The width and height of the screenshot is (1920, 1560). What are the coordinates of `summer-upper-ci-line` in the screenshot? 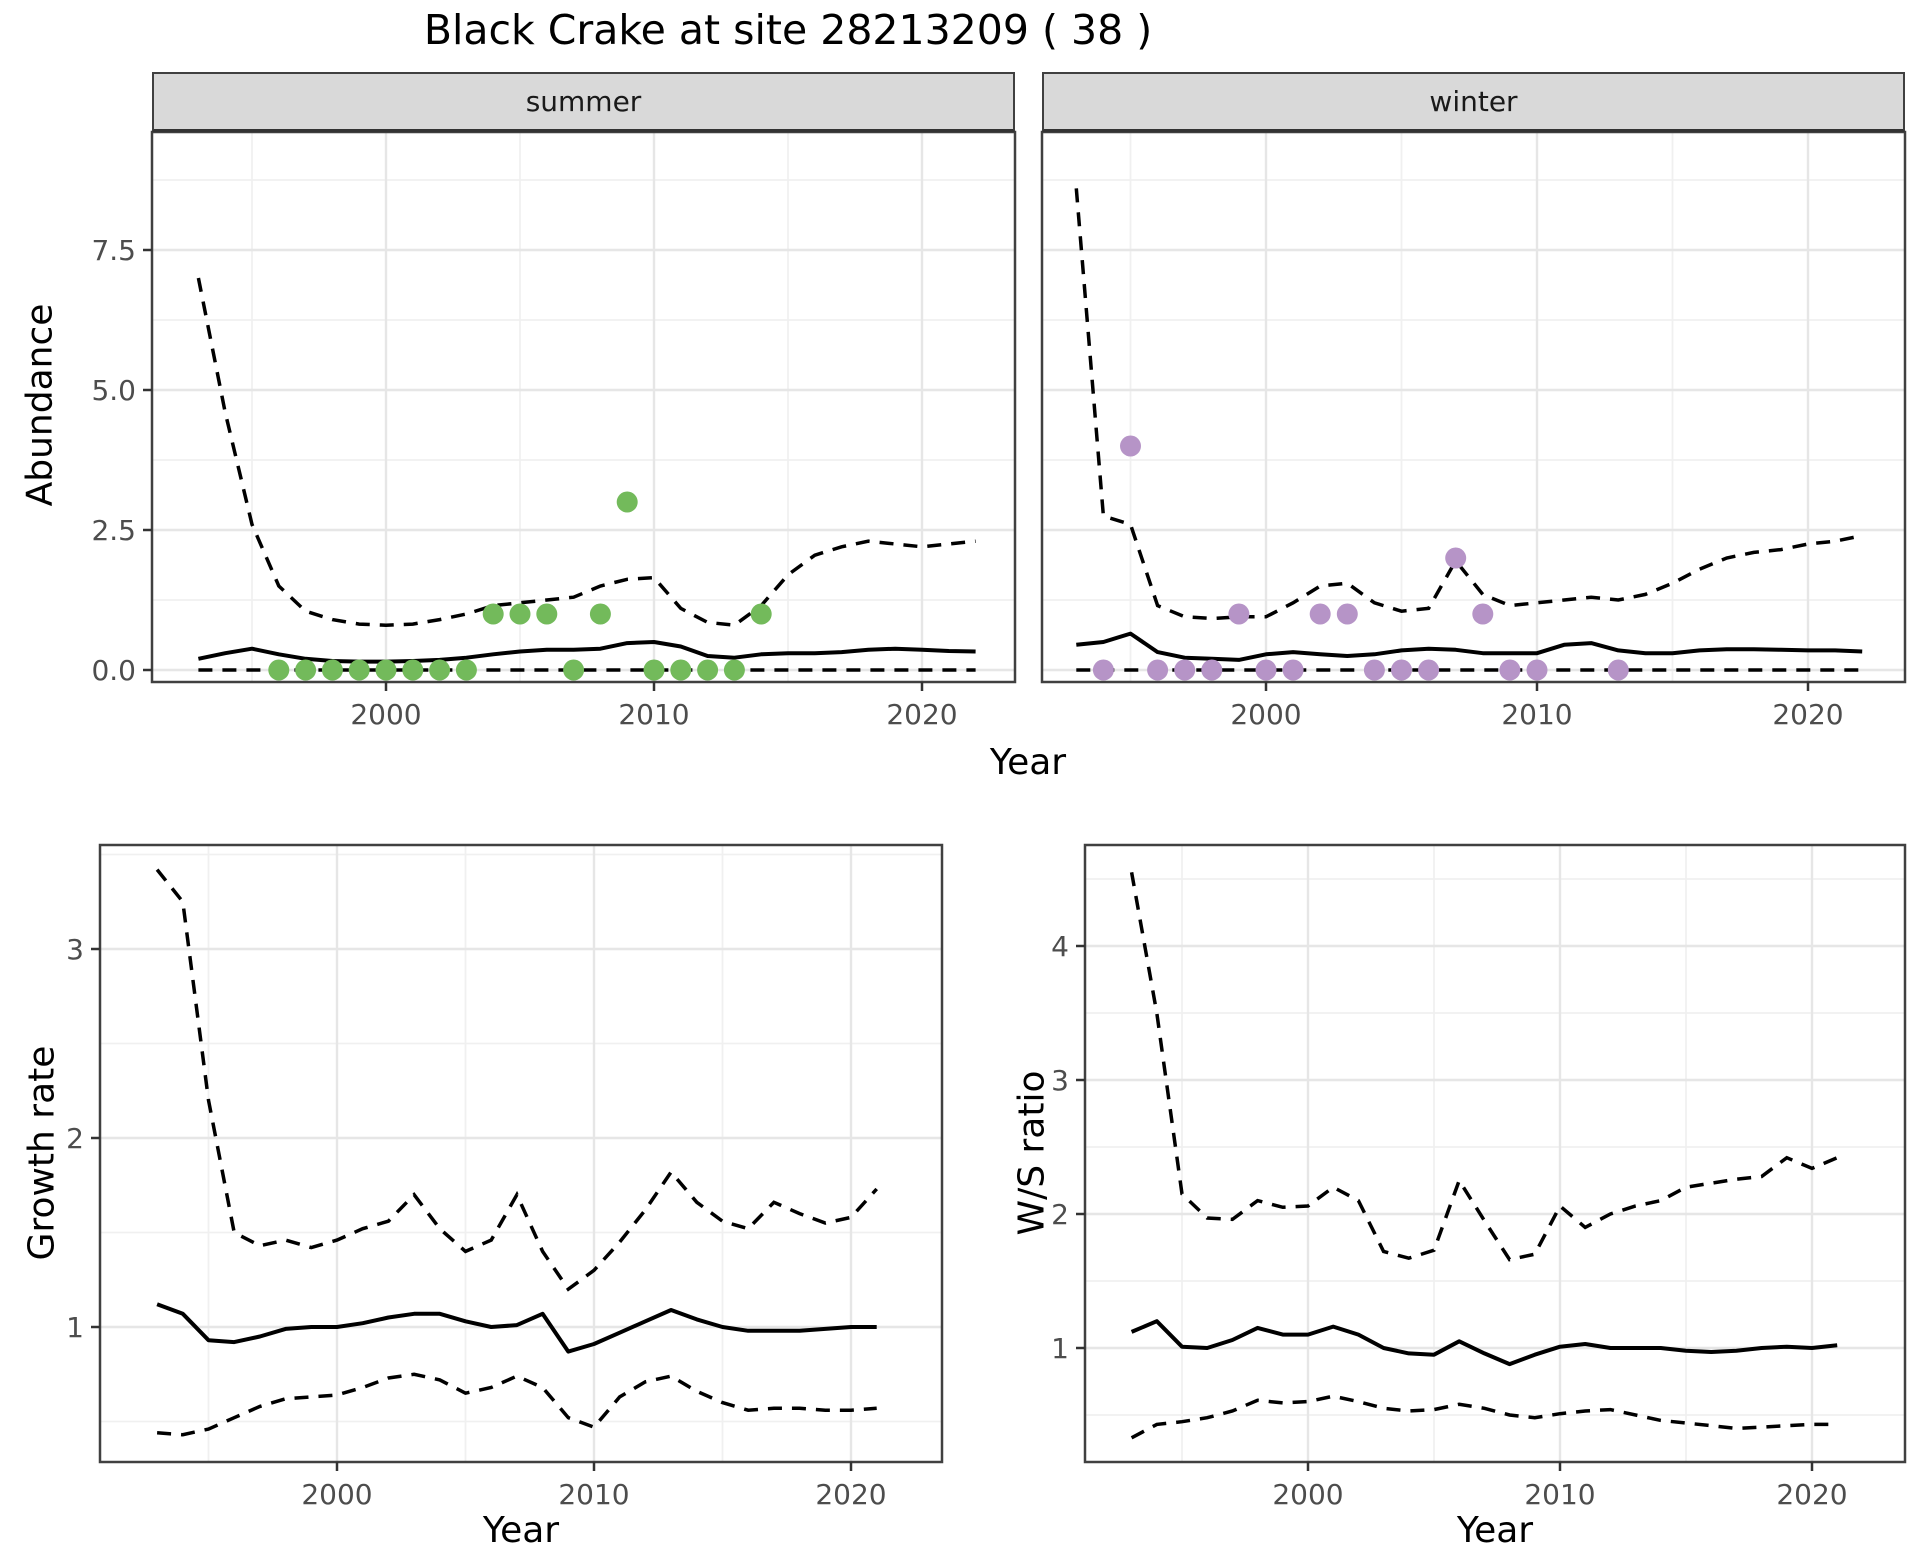 It's located at (586, 452).